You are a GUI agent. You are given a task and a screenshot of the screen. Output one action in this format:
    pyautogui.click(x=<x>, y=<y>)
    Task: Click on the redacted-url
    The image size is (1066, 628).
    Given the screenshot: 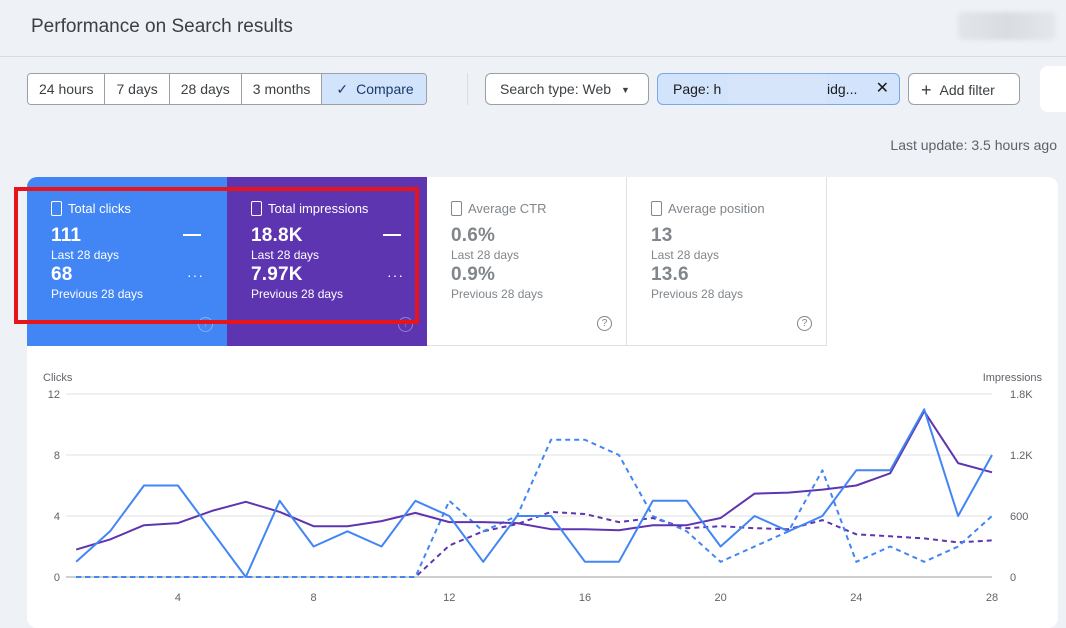 What is the action you would take?
    pyautogui.click(x=777, y=89)
    